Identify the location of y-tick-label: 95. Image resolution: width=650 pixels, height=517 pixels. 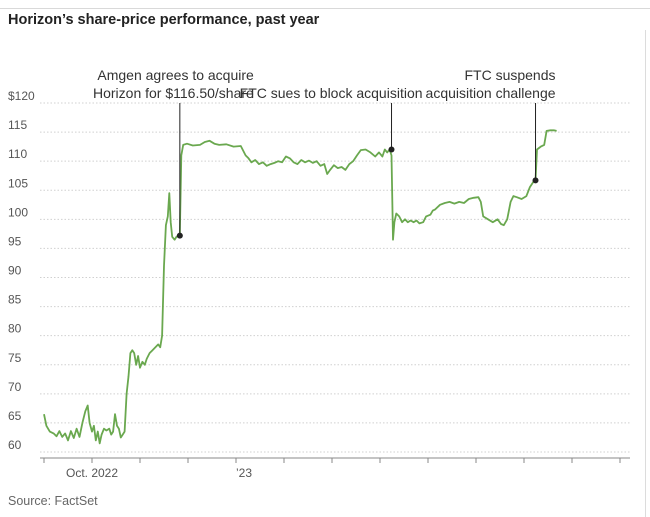
(15, 241).